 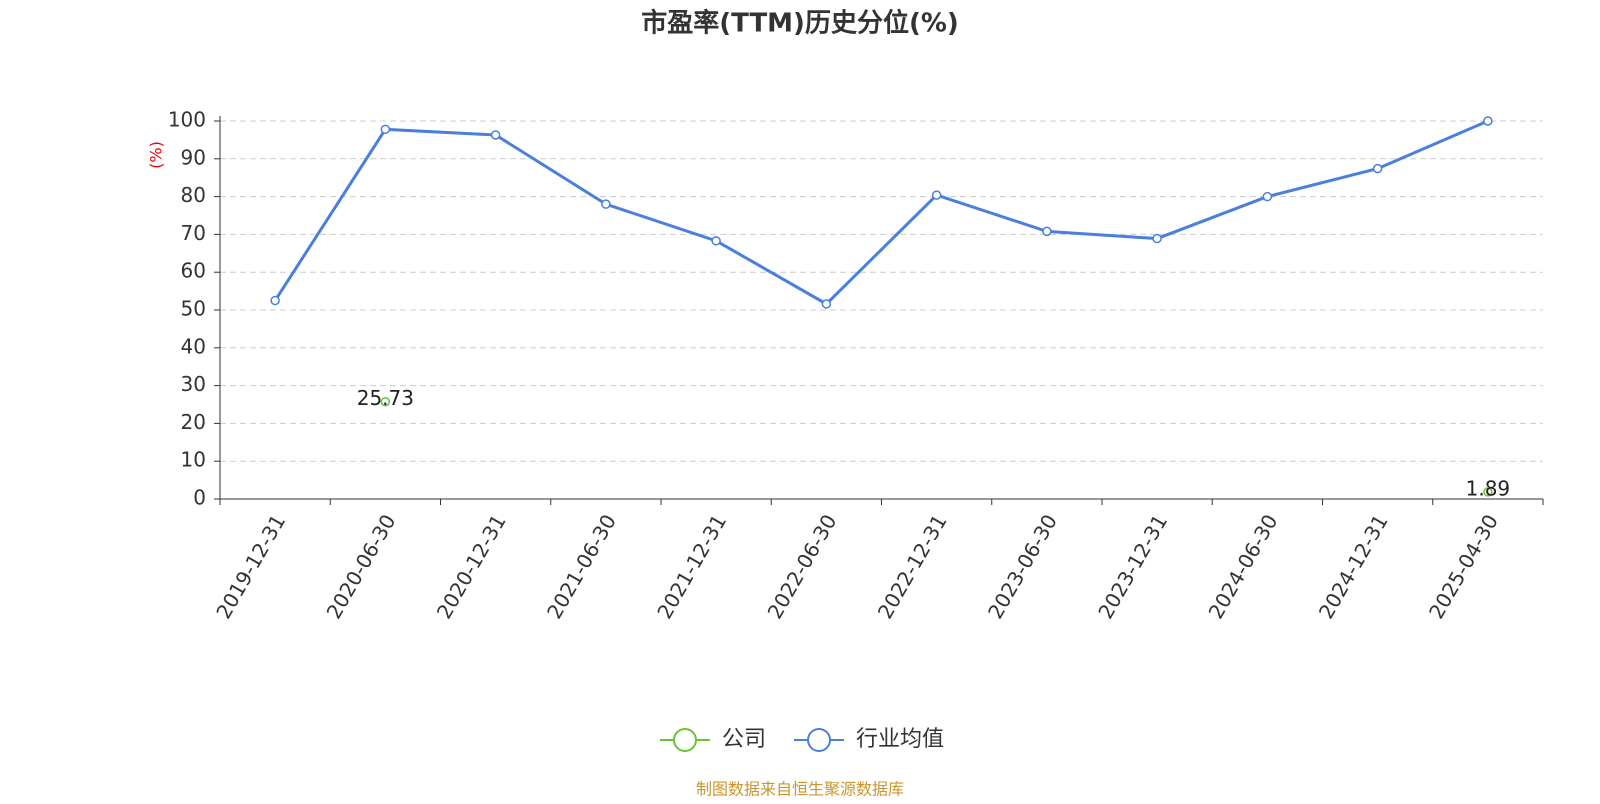 I want to click on x-tick-label: 2023-06-30, so click(x=1022, y=566).